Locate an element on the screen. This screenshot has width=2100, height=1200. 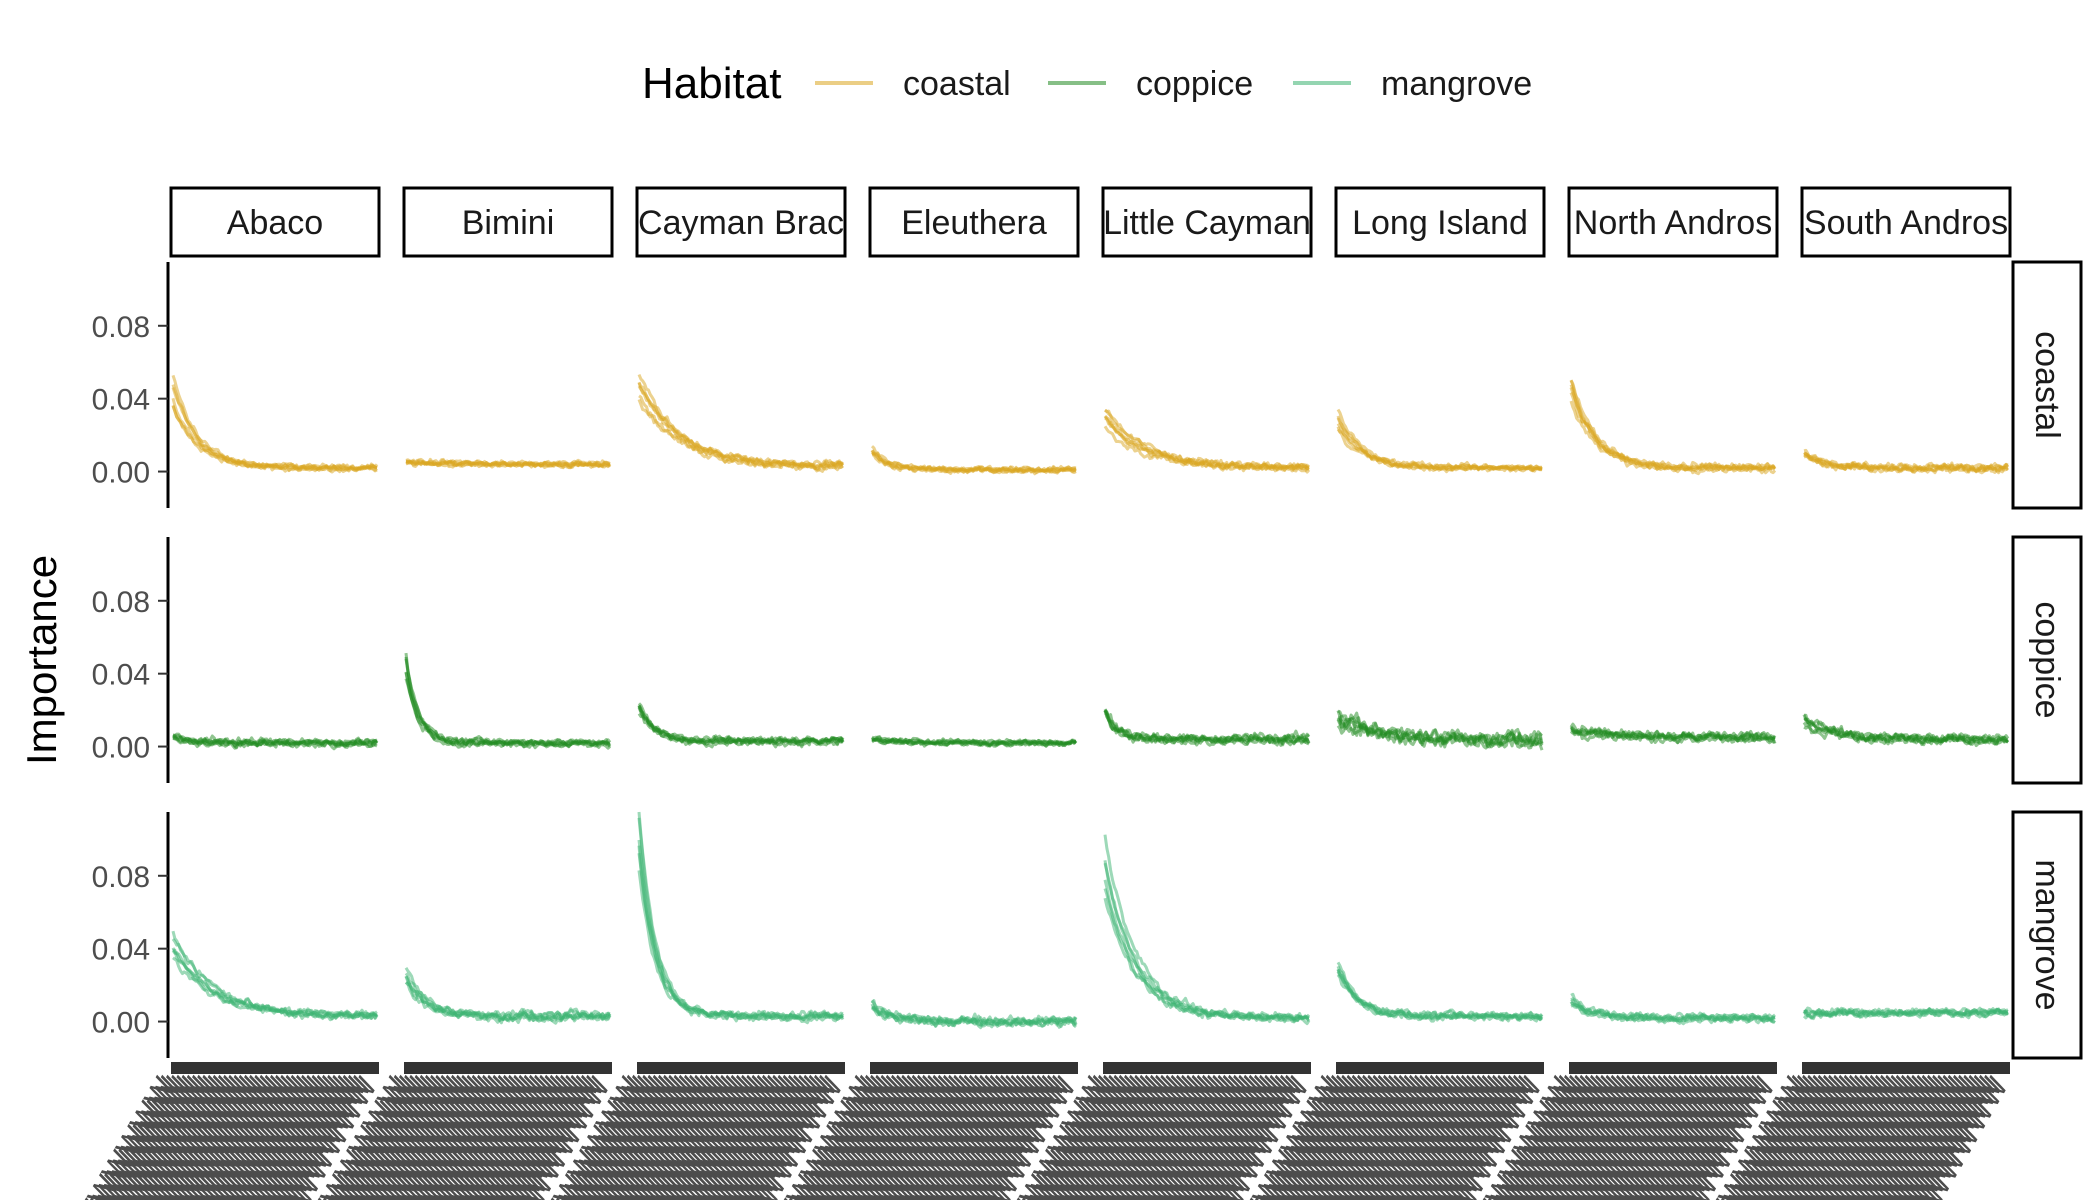
row-strip-box-mangrove is located at coordinates (2047, 935).